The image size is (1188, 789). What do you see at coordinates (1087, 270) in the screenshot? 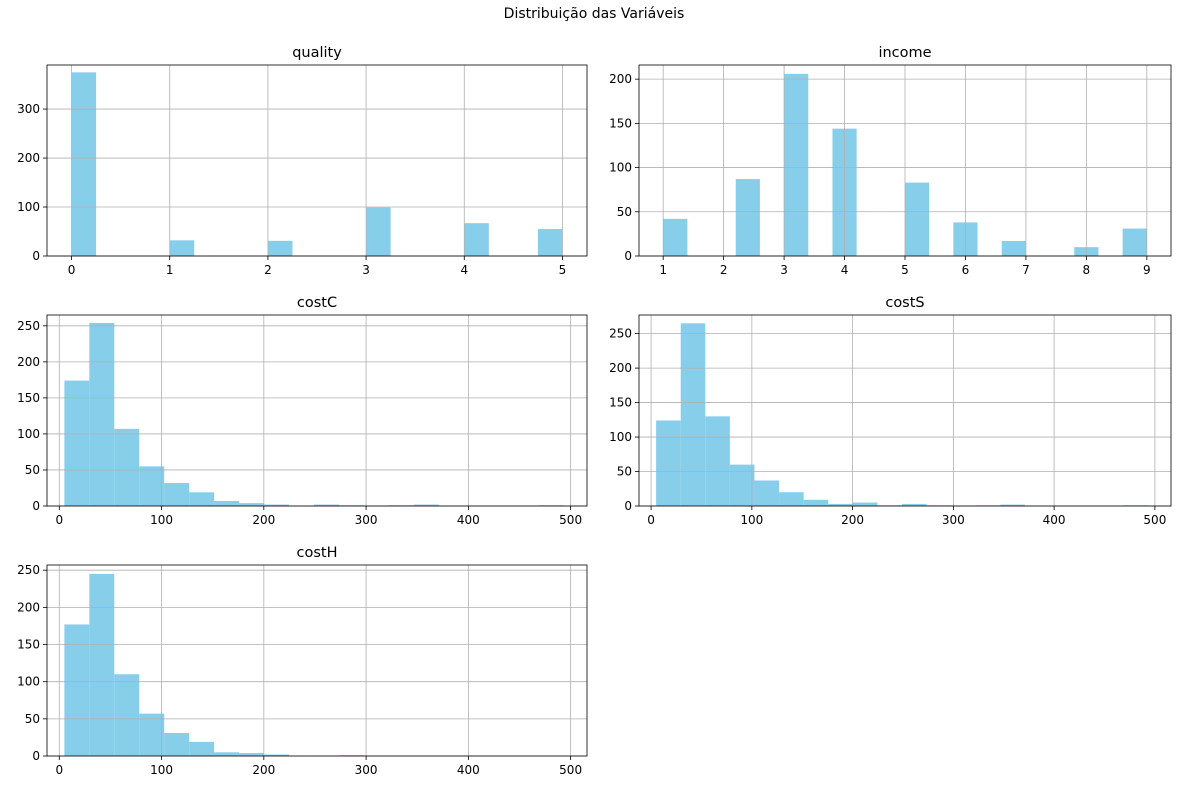
I see `income-xtick-label: 8` at bounding box center [1087, 270].